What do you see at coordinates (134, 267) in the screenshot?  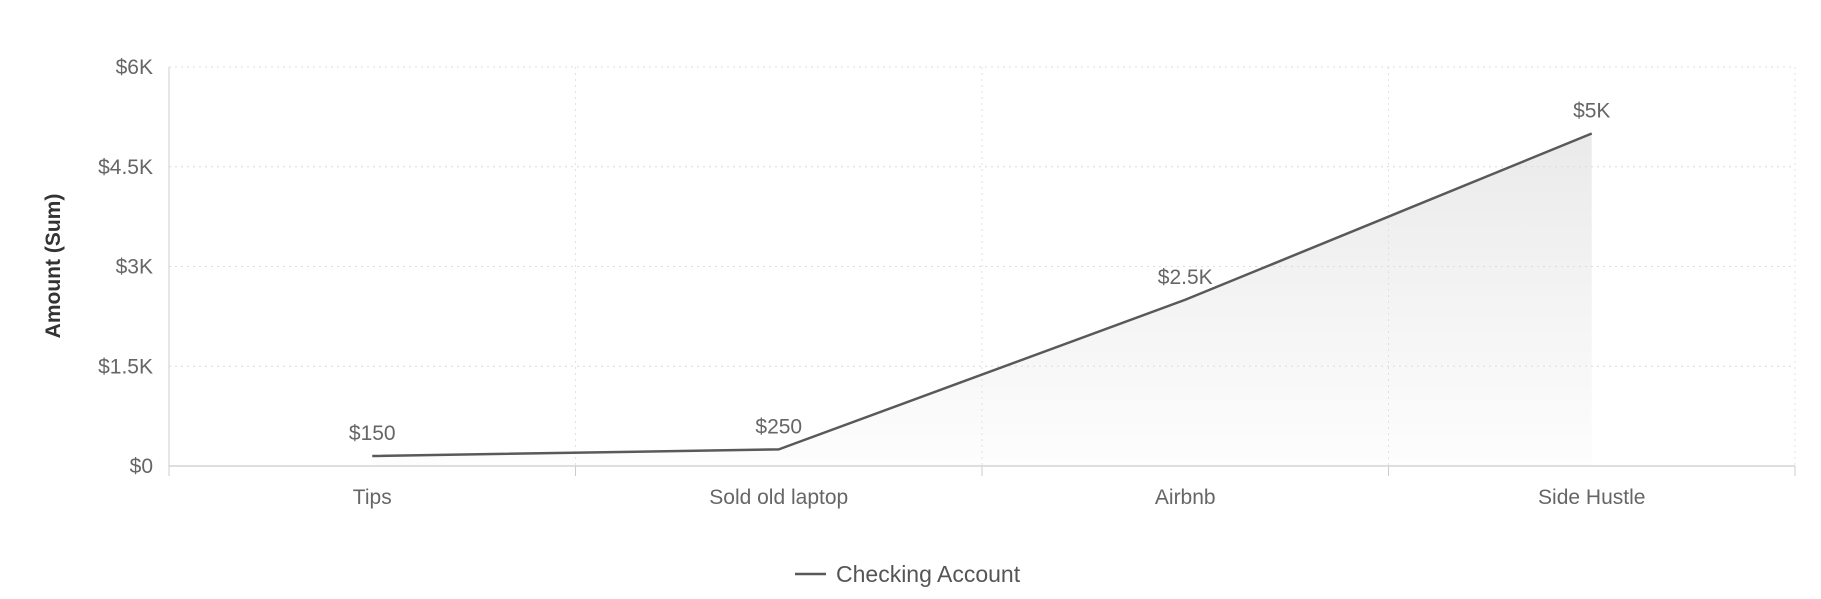 I see `y-tick-label: $3K` at bounding box center [134, 267].